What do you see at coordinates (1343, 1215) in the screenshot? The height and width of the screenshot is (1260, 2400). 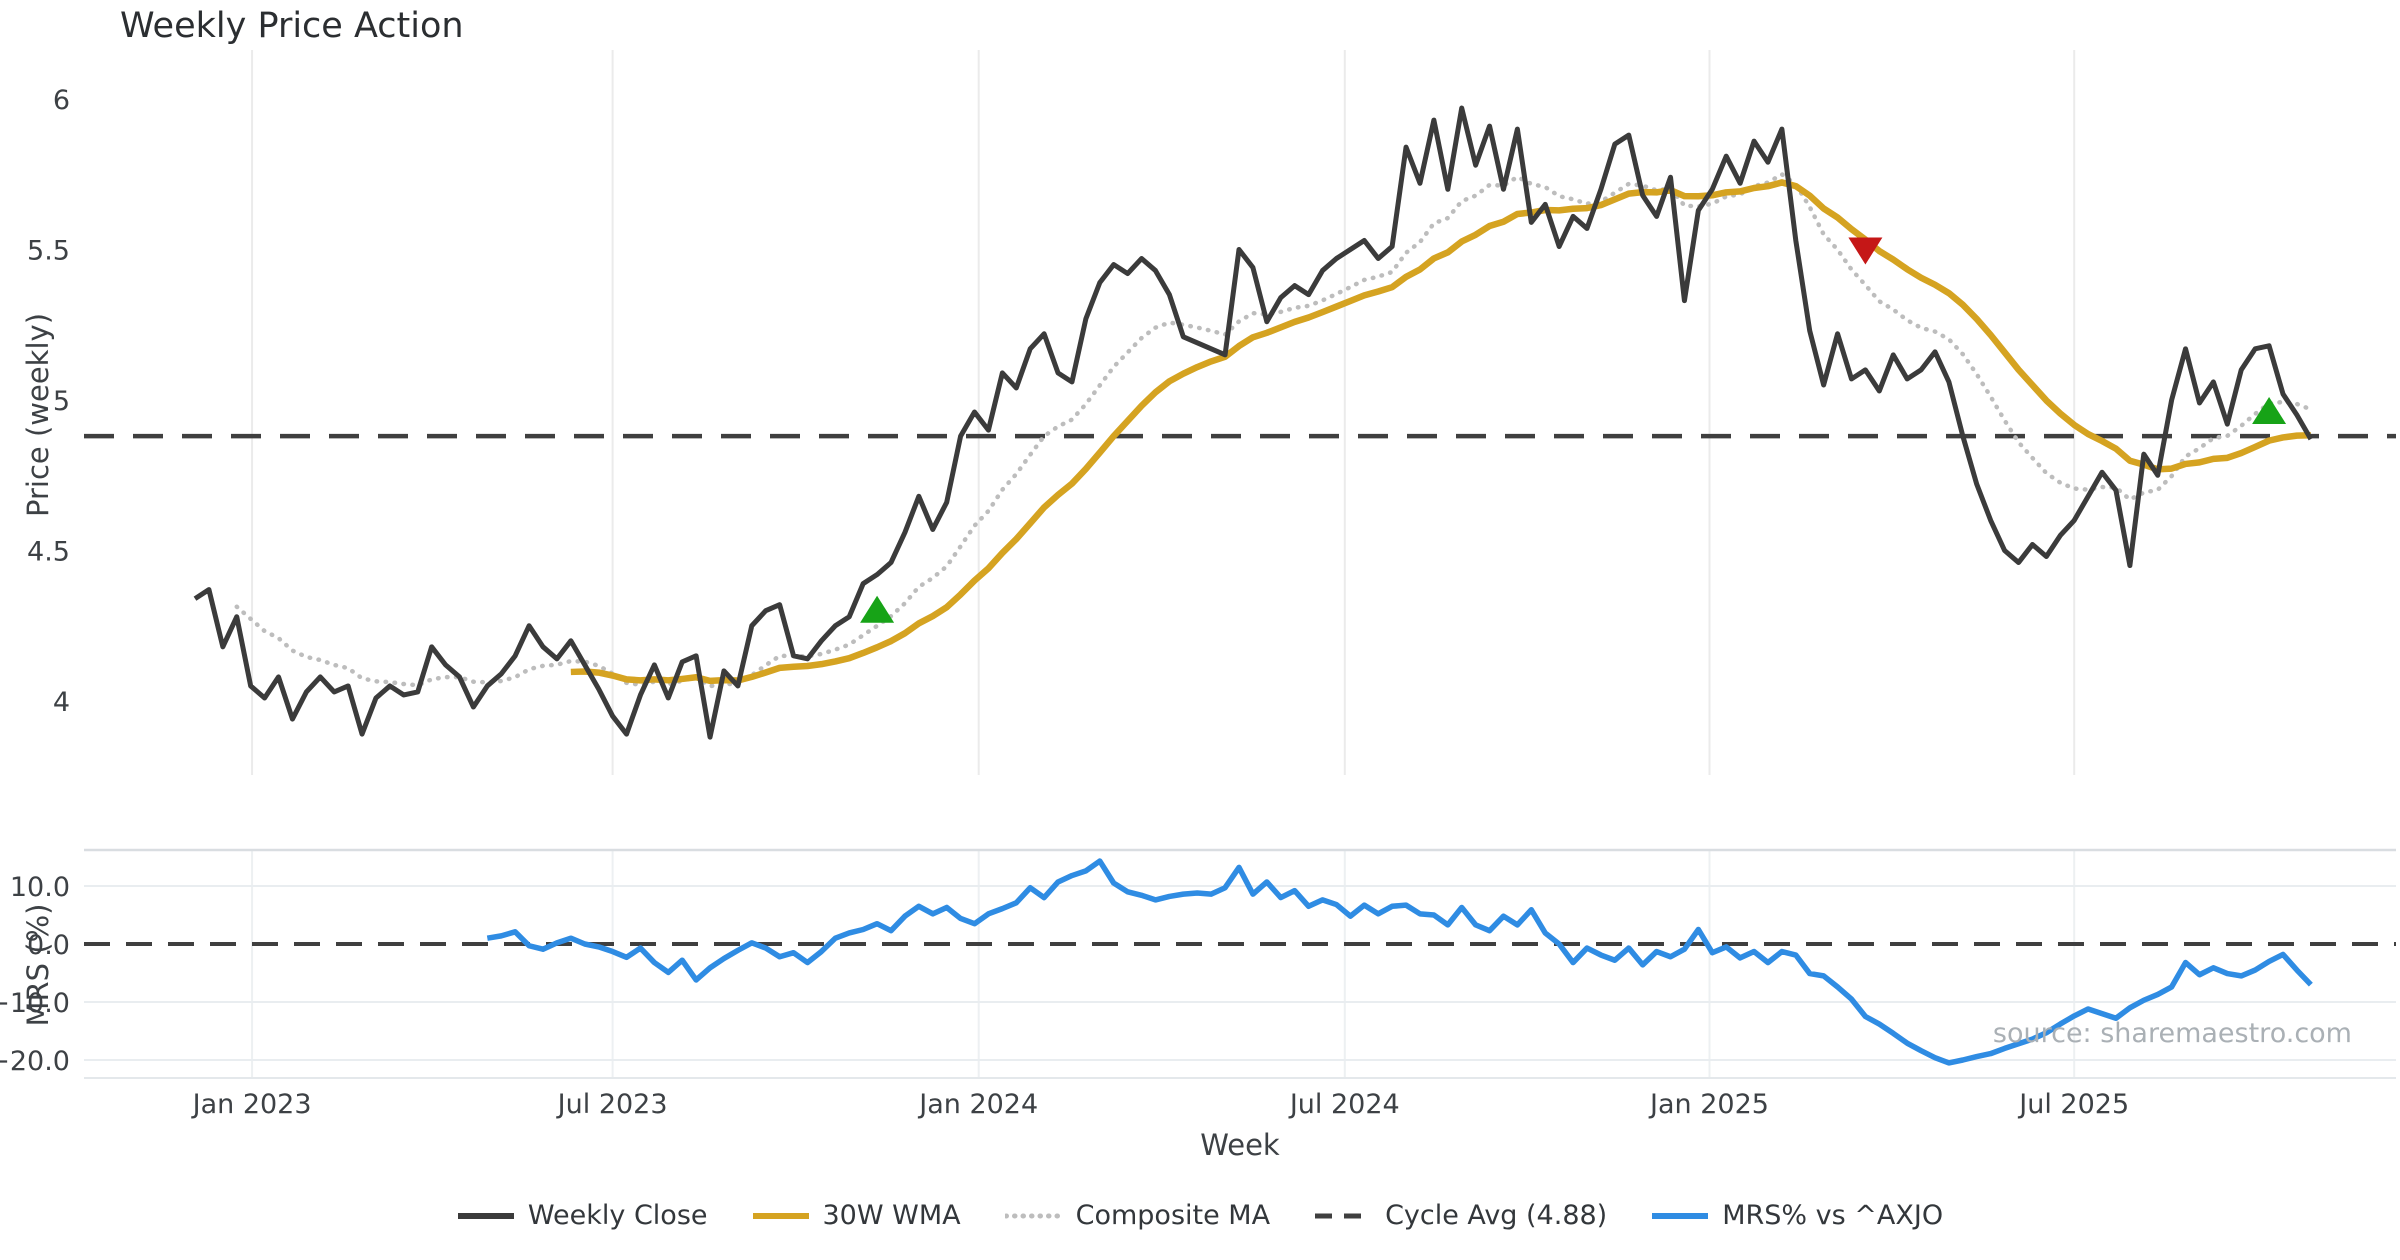 I see `legend-swatch-dashed` at bounding box center [1343, 1215].